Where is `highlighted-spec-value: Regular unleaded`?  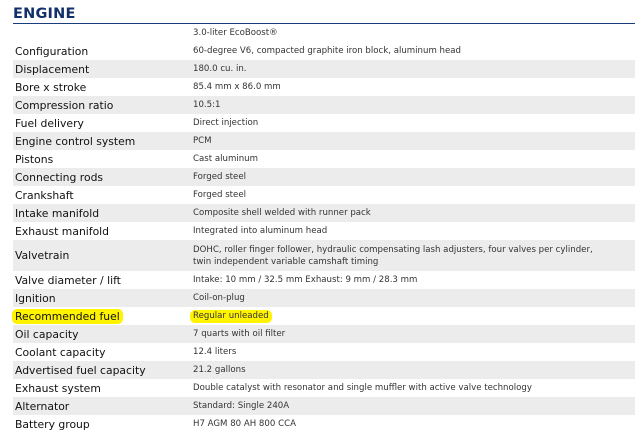 highlighted-spec-value: Regular unleaded is located at coordinates (231, 316).